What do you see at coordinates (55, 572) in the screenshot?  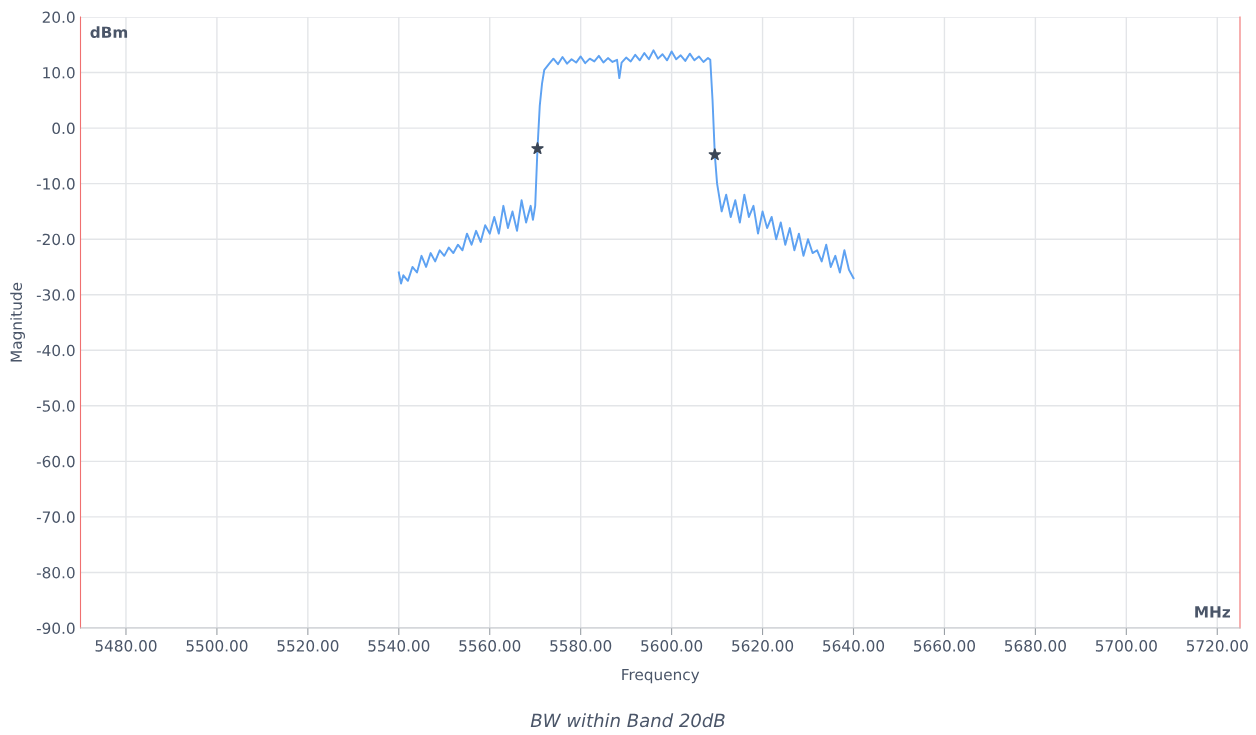 I see `y-tick-label: -80.0` at bounding box center [55, 572].